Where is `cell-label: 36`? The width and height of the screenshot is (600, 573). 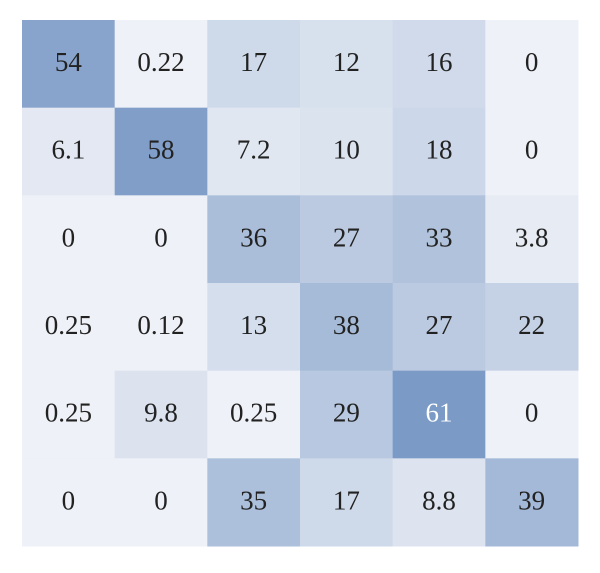 cell-label: 36 is located at coordinates (253, 237).